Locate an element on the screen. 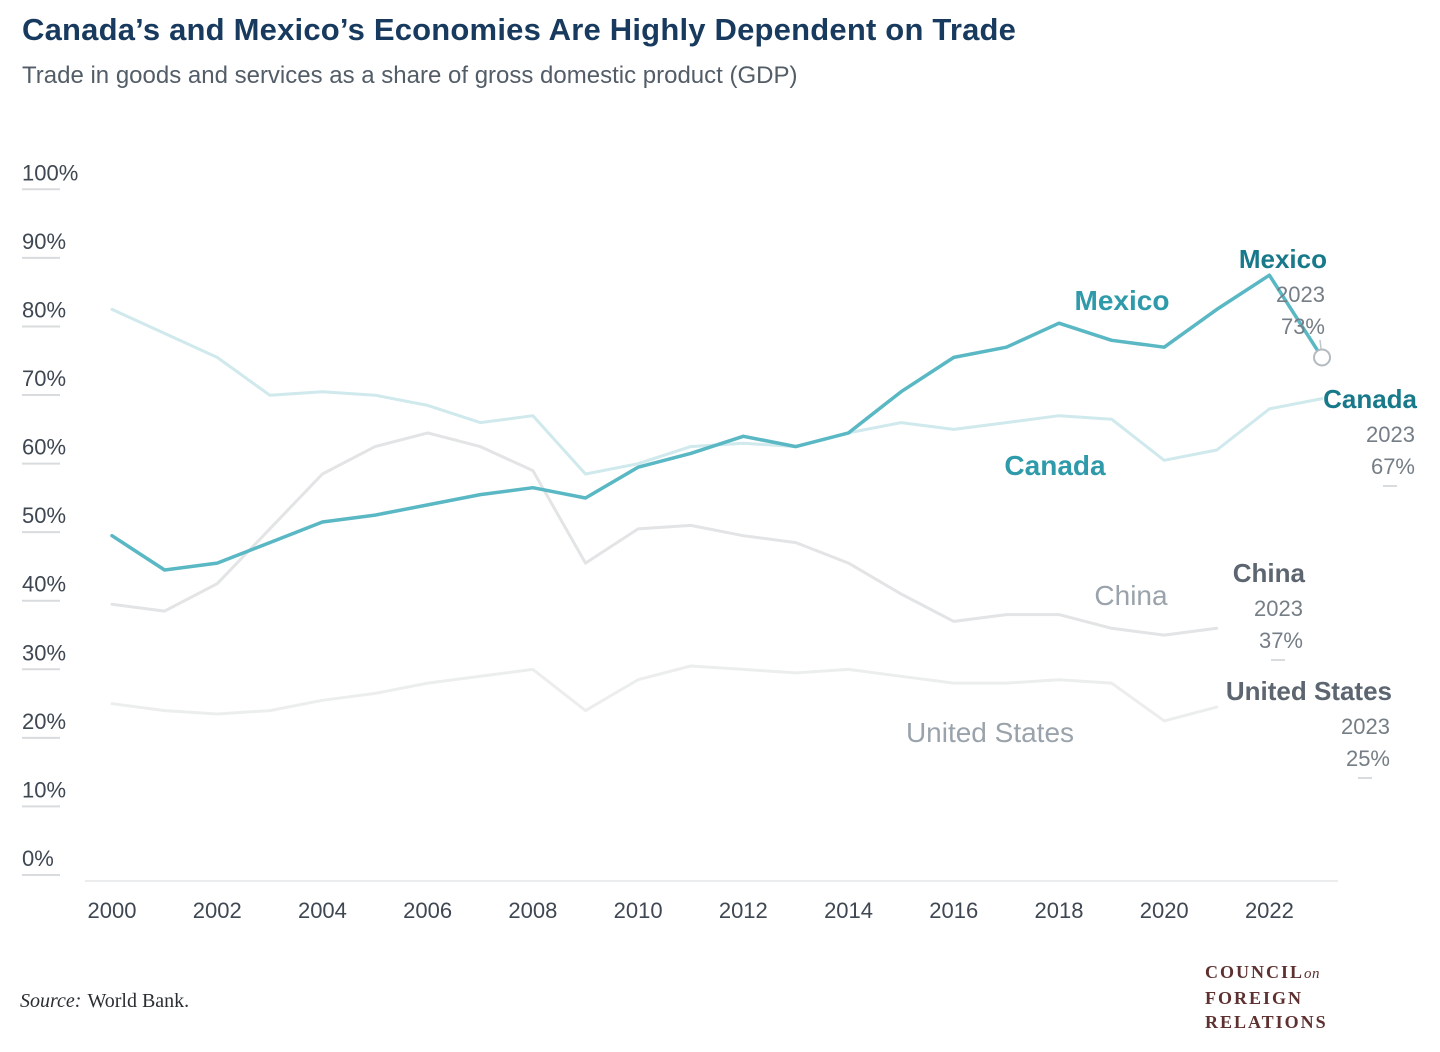  x-axis-label-2008: 2008 is located at coordinates (532, 910).